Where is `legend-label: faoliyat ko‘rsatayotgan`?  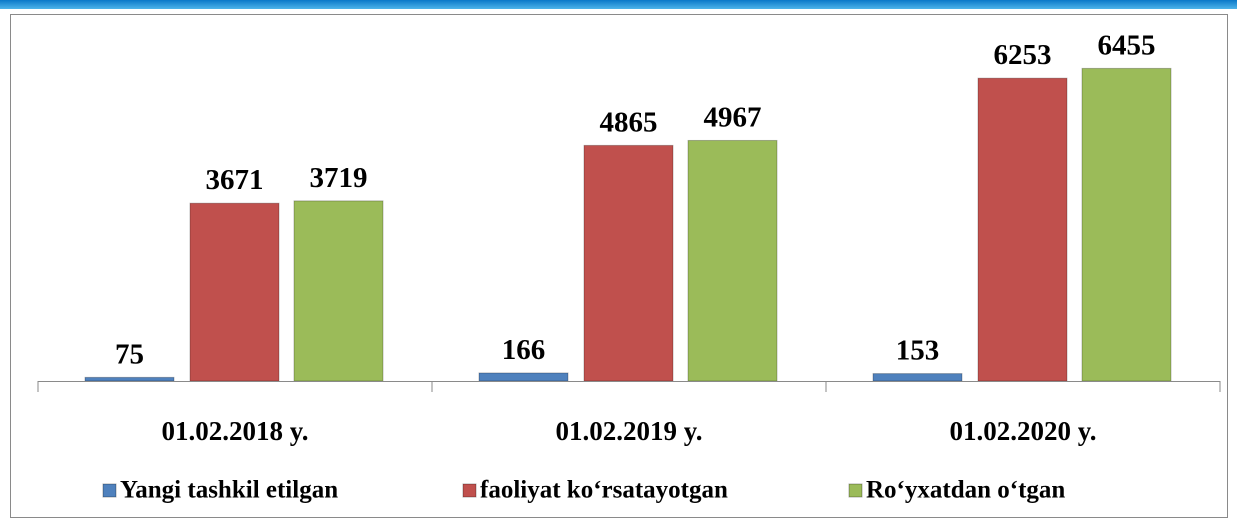 legend-label: faoliyat ko‘rsatayotgan is located at coordinates (604, 490).